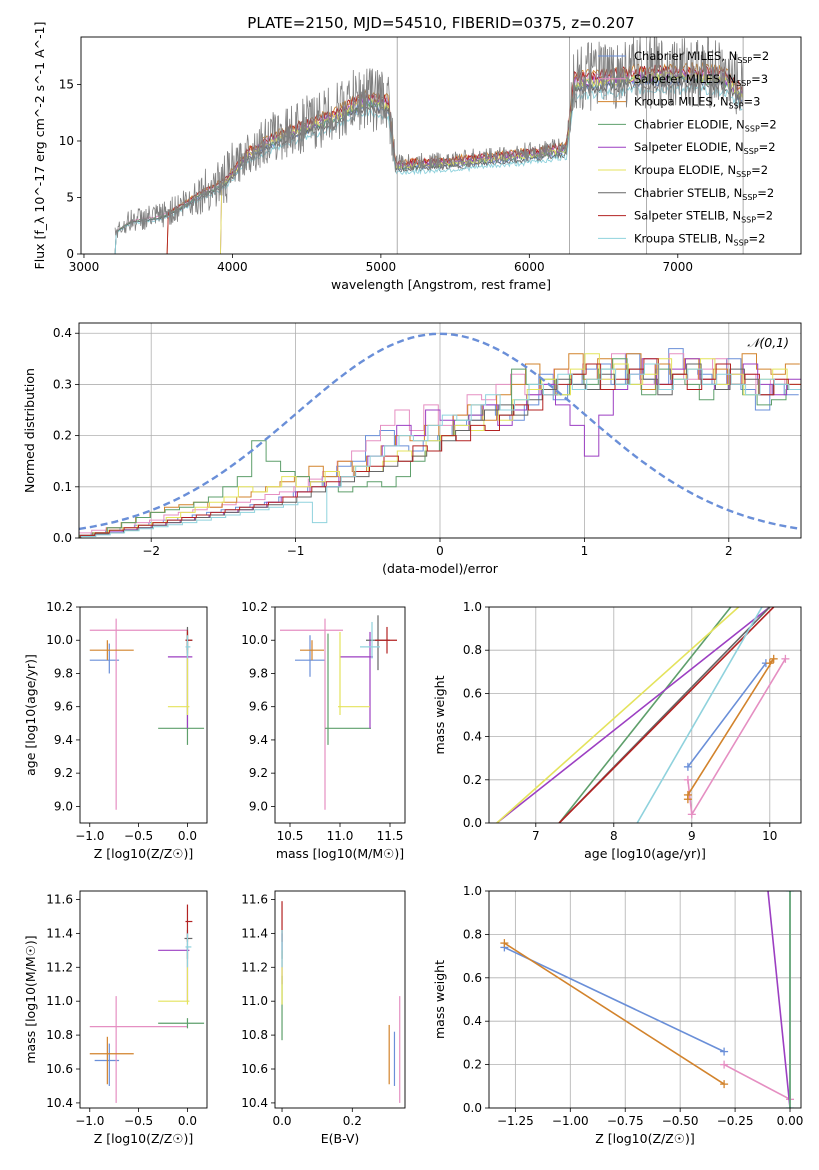 The width and height of the screenshot is (819, 1170). What do you see at coordinates (59, 967) in the screenshot?
I see `mass-vs-Z-ytick-label: 11.2` at bounding box center [59, 967].